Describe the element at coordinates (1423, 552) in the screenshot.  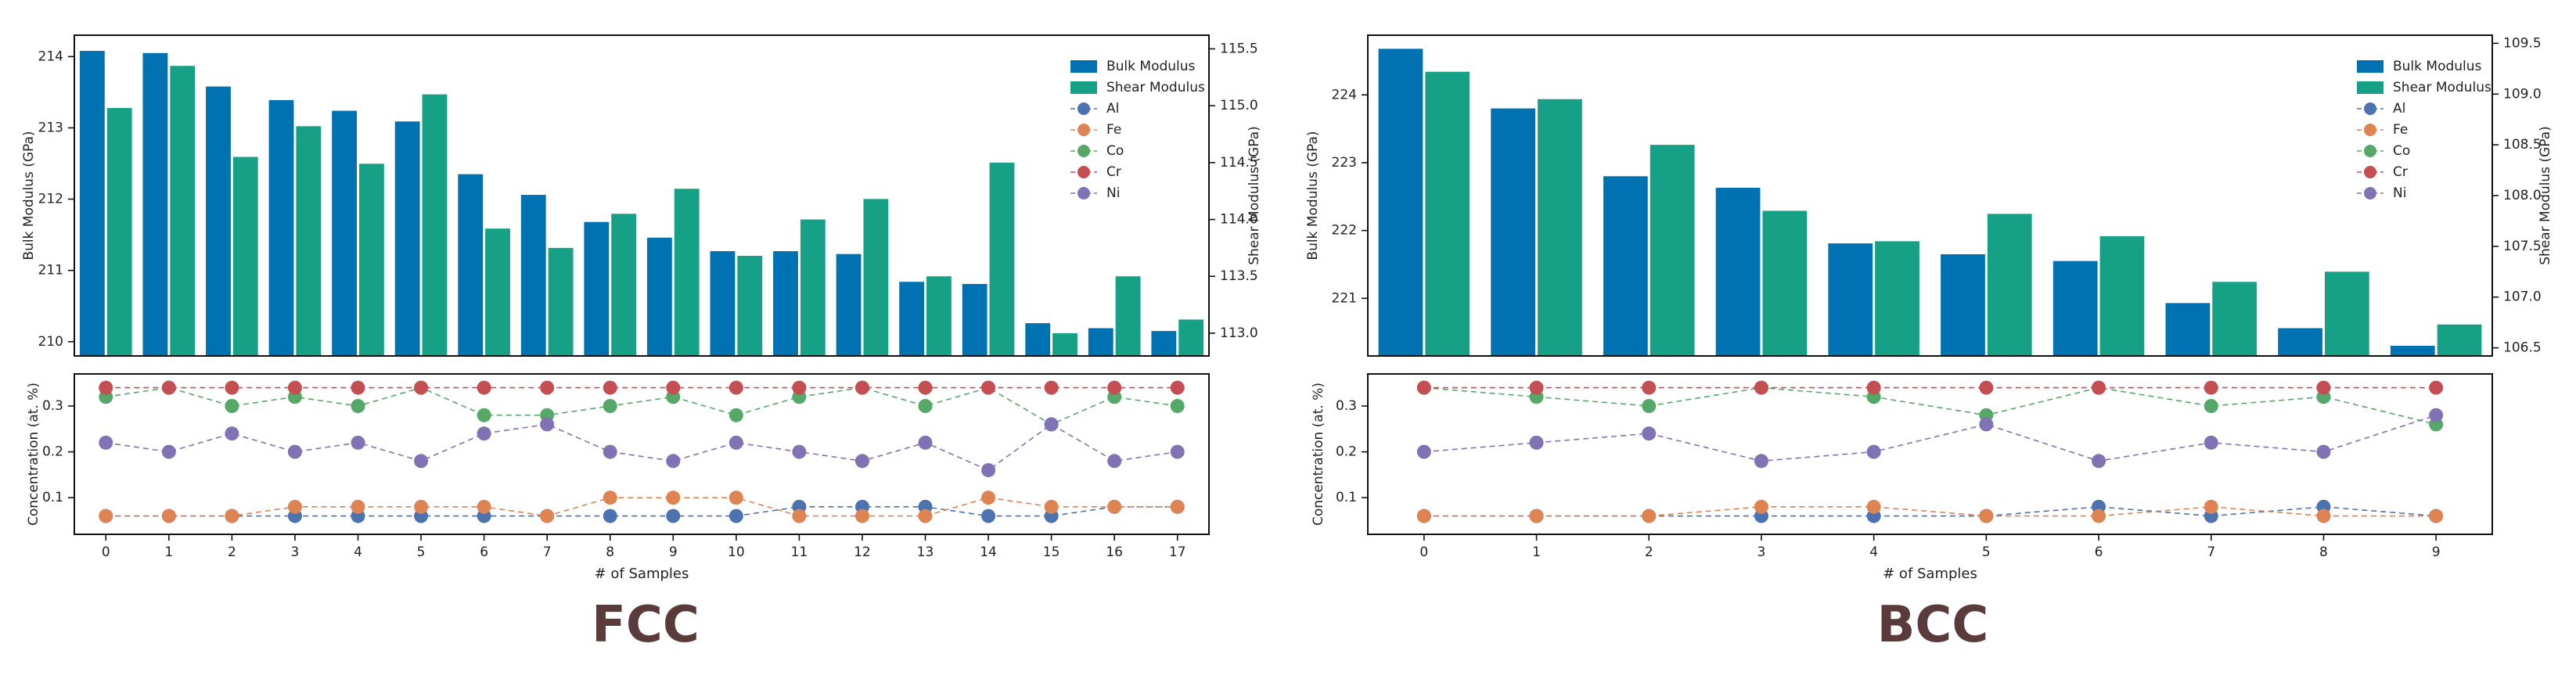
I see `bcc-x-tick-label: 0` at that location.